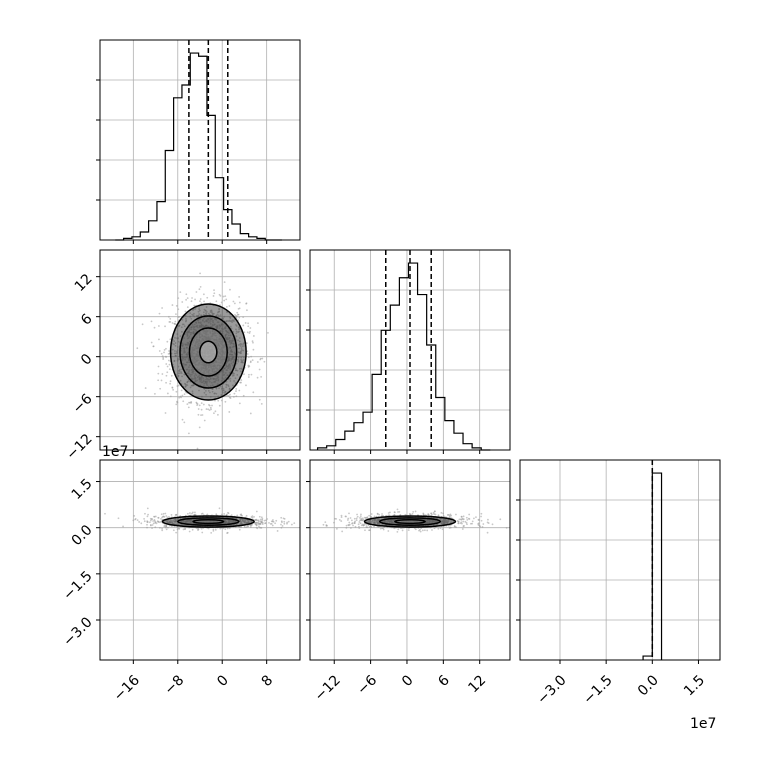  I want to click on panel-var0-var2-contours, so click(208, 521).